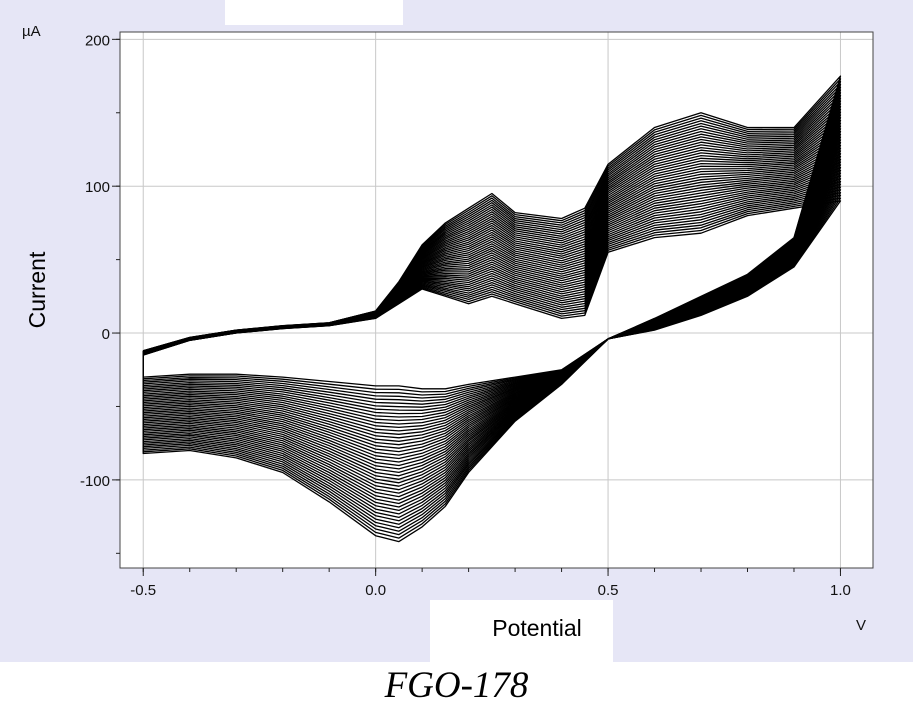 The height and width of the screenshot is (709, 913). Describe the element at coordinates (97, 187) in the screenshot. I see `y-tick-label-2: 100` at that location.